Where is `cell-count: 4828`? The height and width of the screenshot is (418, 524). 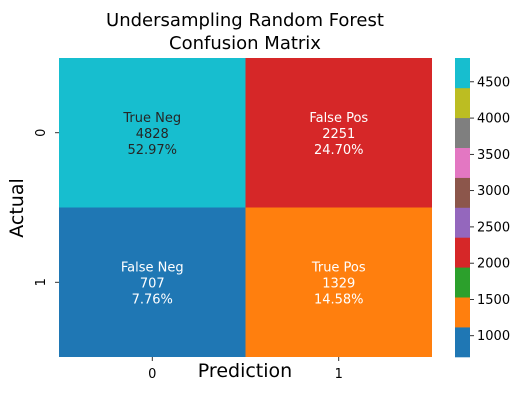 cell-count: 4828 is located at coordinates (152, 134).